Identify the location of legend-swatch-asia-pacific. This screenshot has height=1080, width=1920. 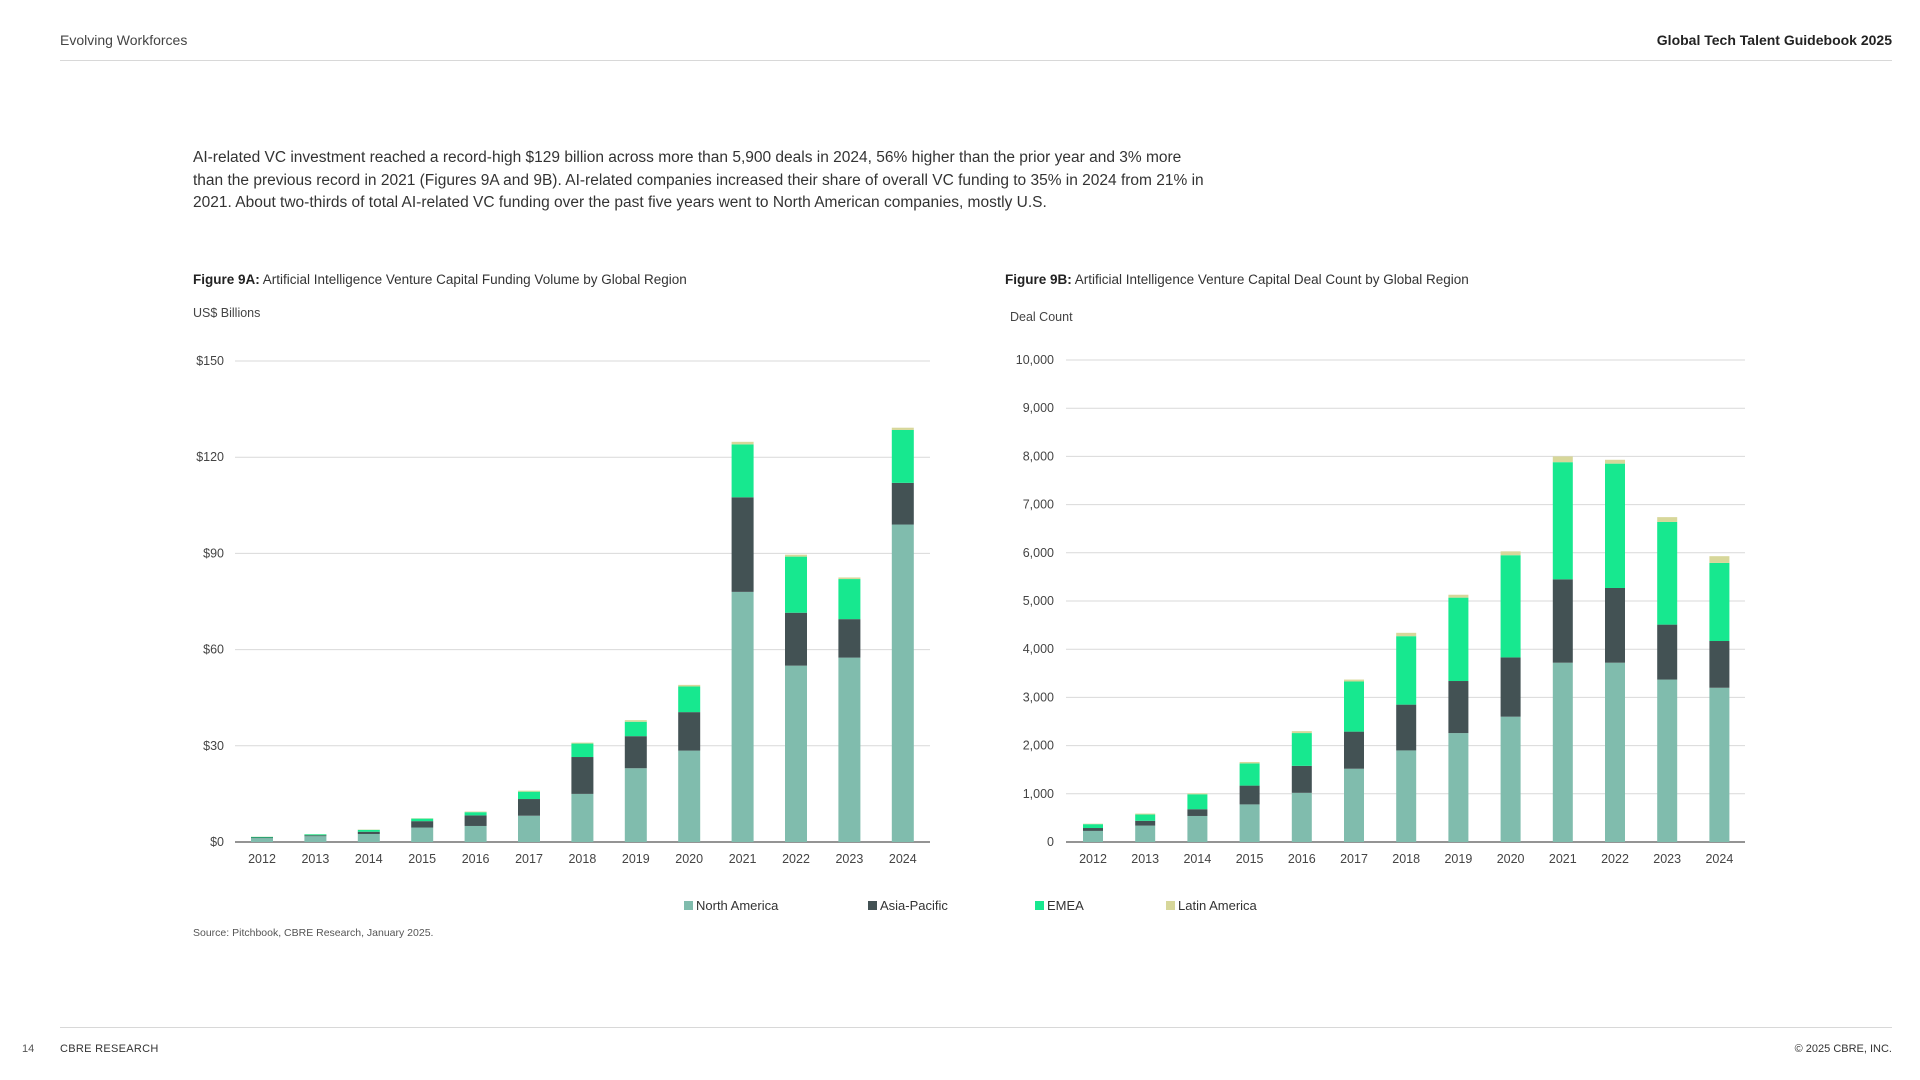
(872, 905).